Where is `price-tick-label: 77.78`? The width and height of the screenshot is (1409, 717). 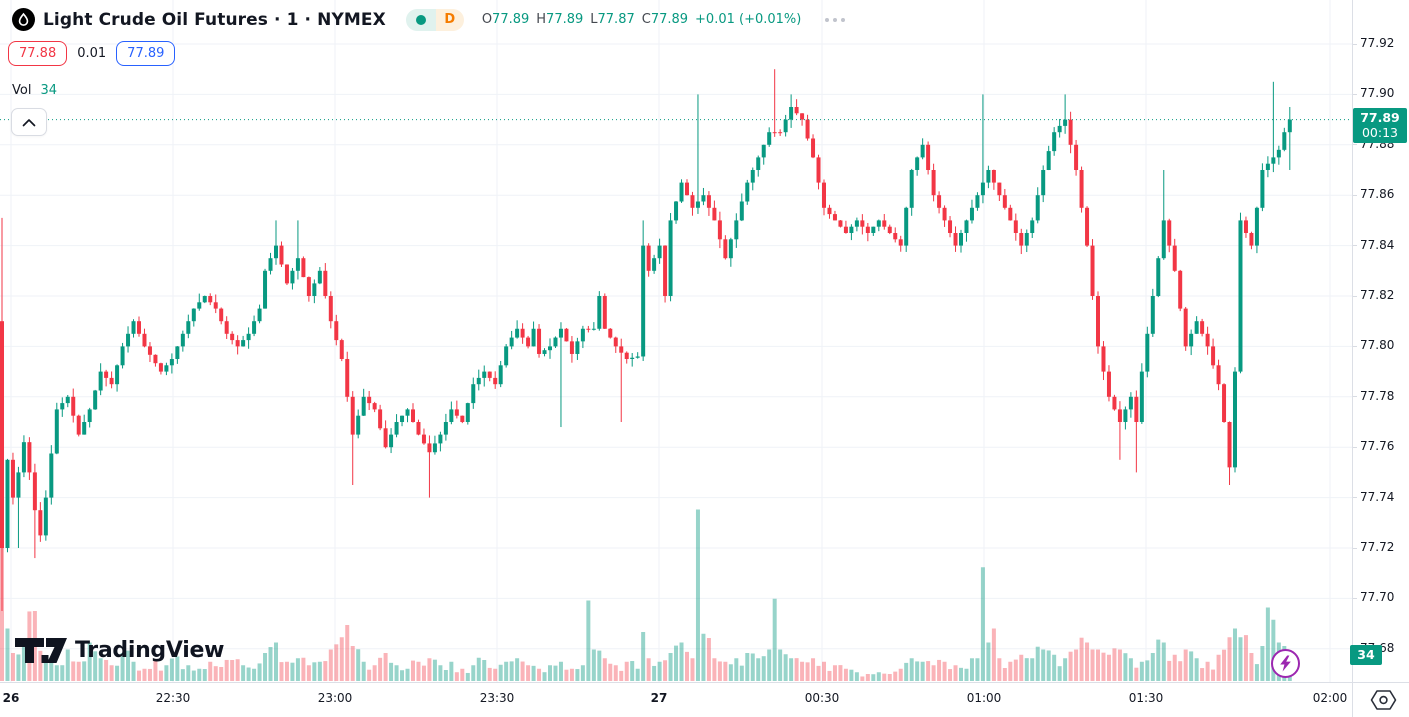 price-tick-label: 77.78 is located at coordinates (1377, 395).